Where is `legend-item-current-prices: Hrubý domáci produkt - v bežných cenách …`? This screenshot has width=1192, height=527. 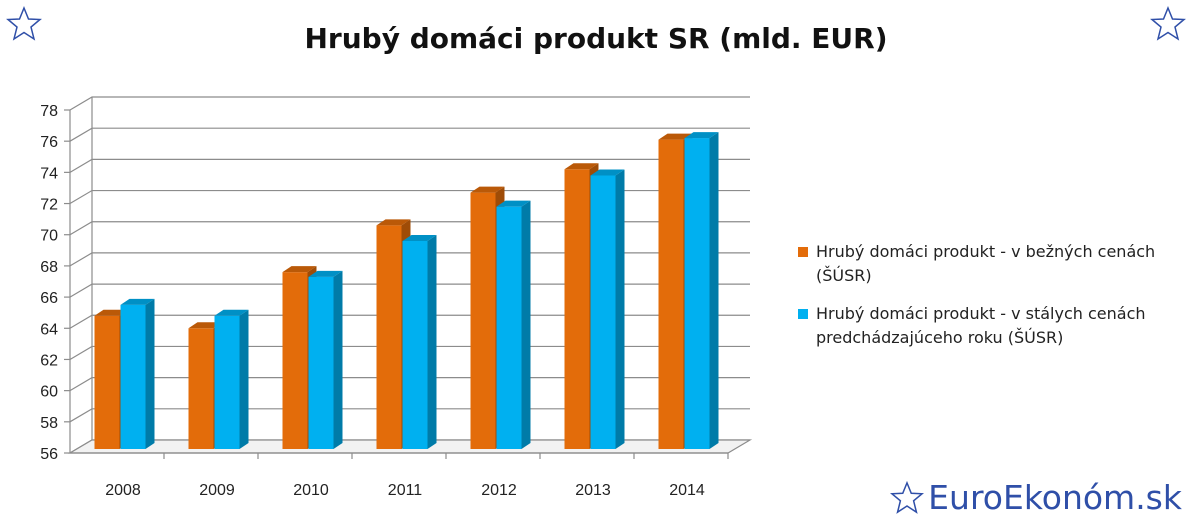
legend-item-current-prices: Hrubý domáci produkt - v bežných cenách … is located at coordinates (993, 264).